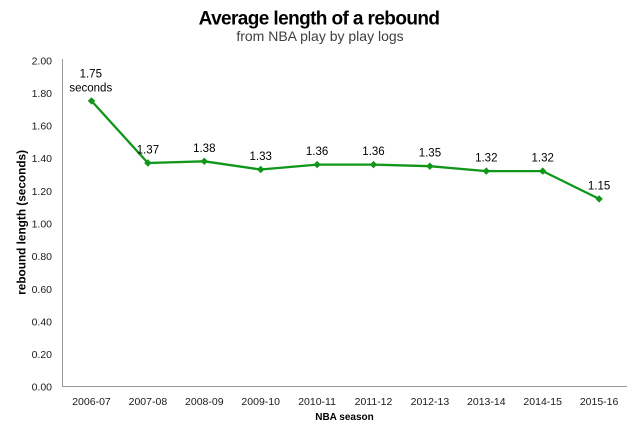 The height and width of the screenshot is (440, 640). What do you see at coordinates (261, 157) in the screenshot?
I see `svg-text: 1.33` at bounding box center [261, 157].